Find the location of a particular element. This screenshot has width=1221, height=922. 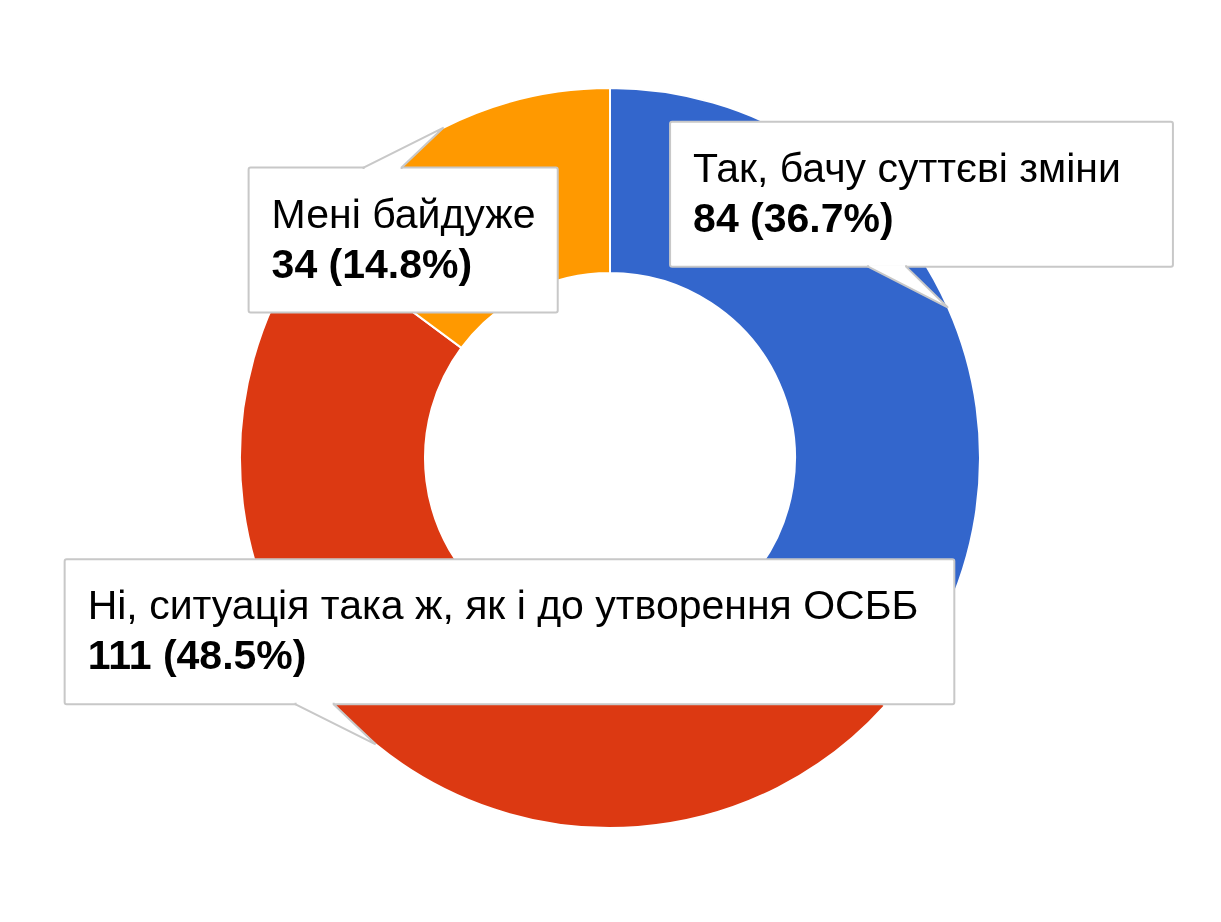

slice-label: Так, бачу суттєві зміни is located at coordinates (907, 167).